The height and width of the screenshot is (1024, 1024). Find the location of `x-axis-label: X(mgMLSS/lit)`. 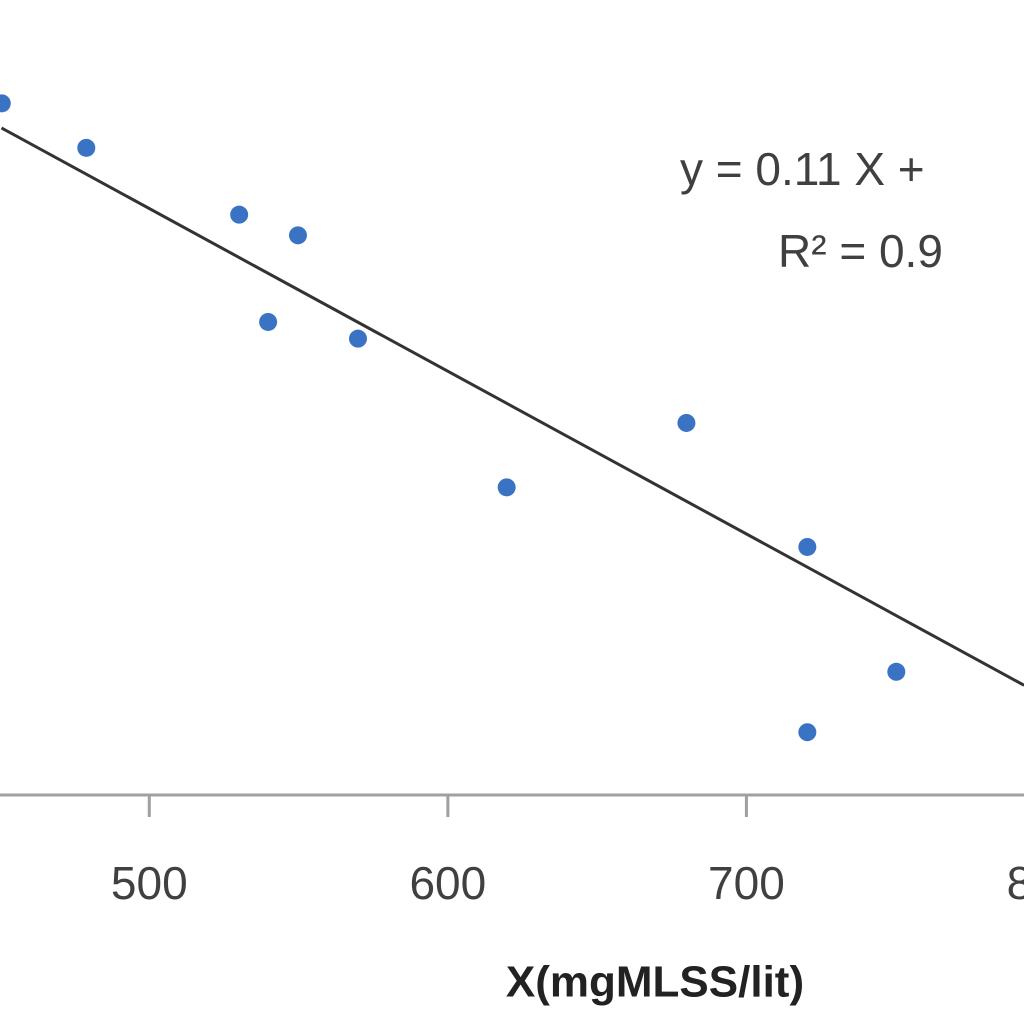

x-axis-label: X(mgMLSS/lit) is located at coordinates (655, 982).